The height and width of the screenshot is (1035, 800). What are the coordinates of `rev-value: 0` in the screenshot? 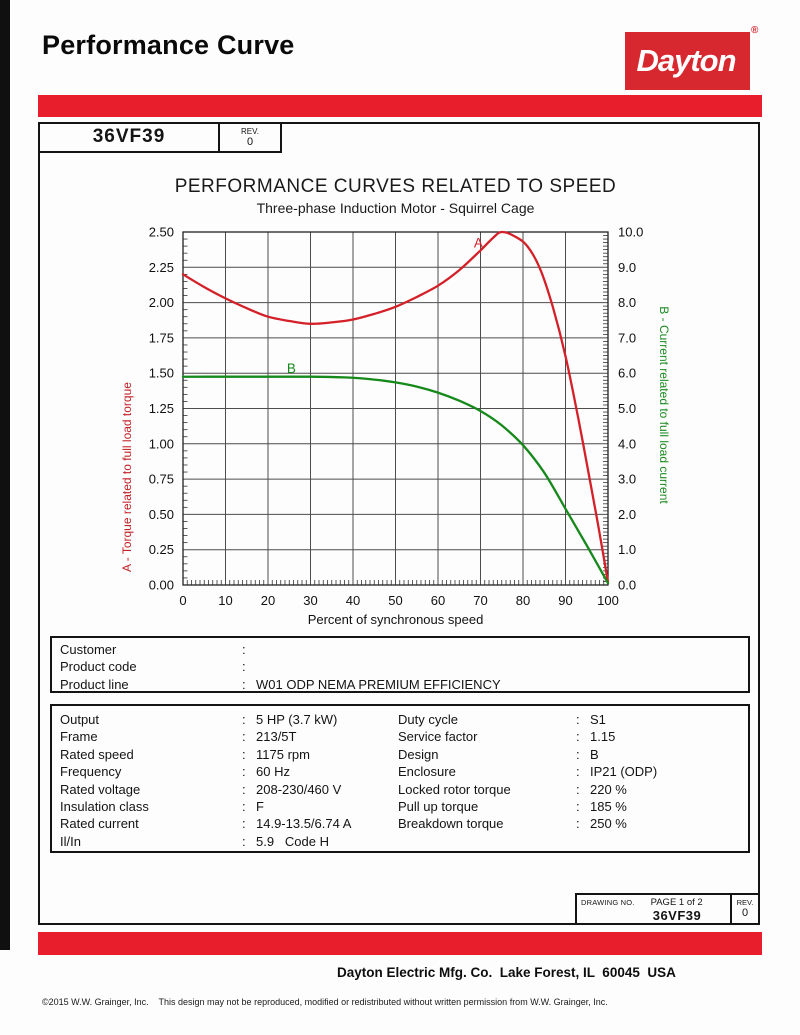 It's located at (250, 142).